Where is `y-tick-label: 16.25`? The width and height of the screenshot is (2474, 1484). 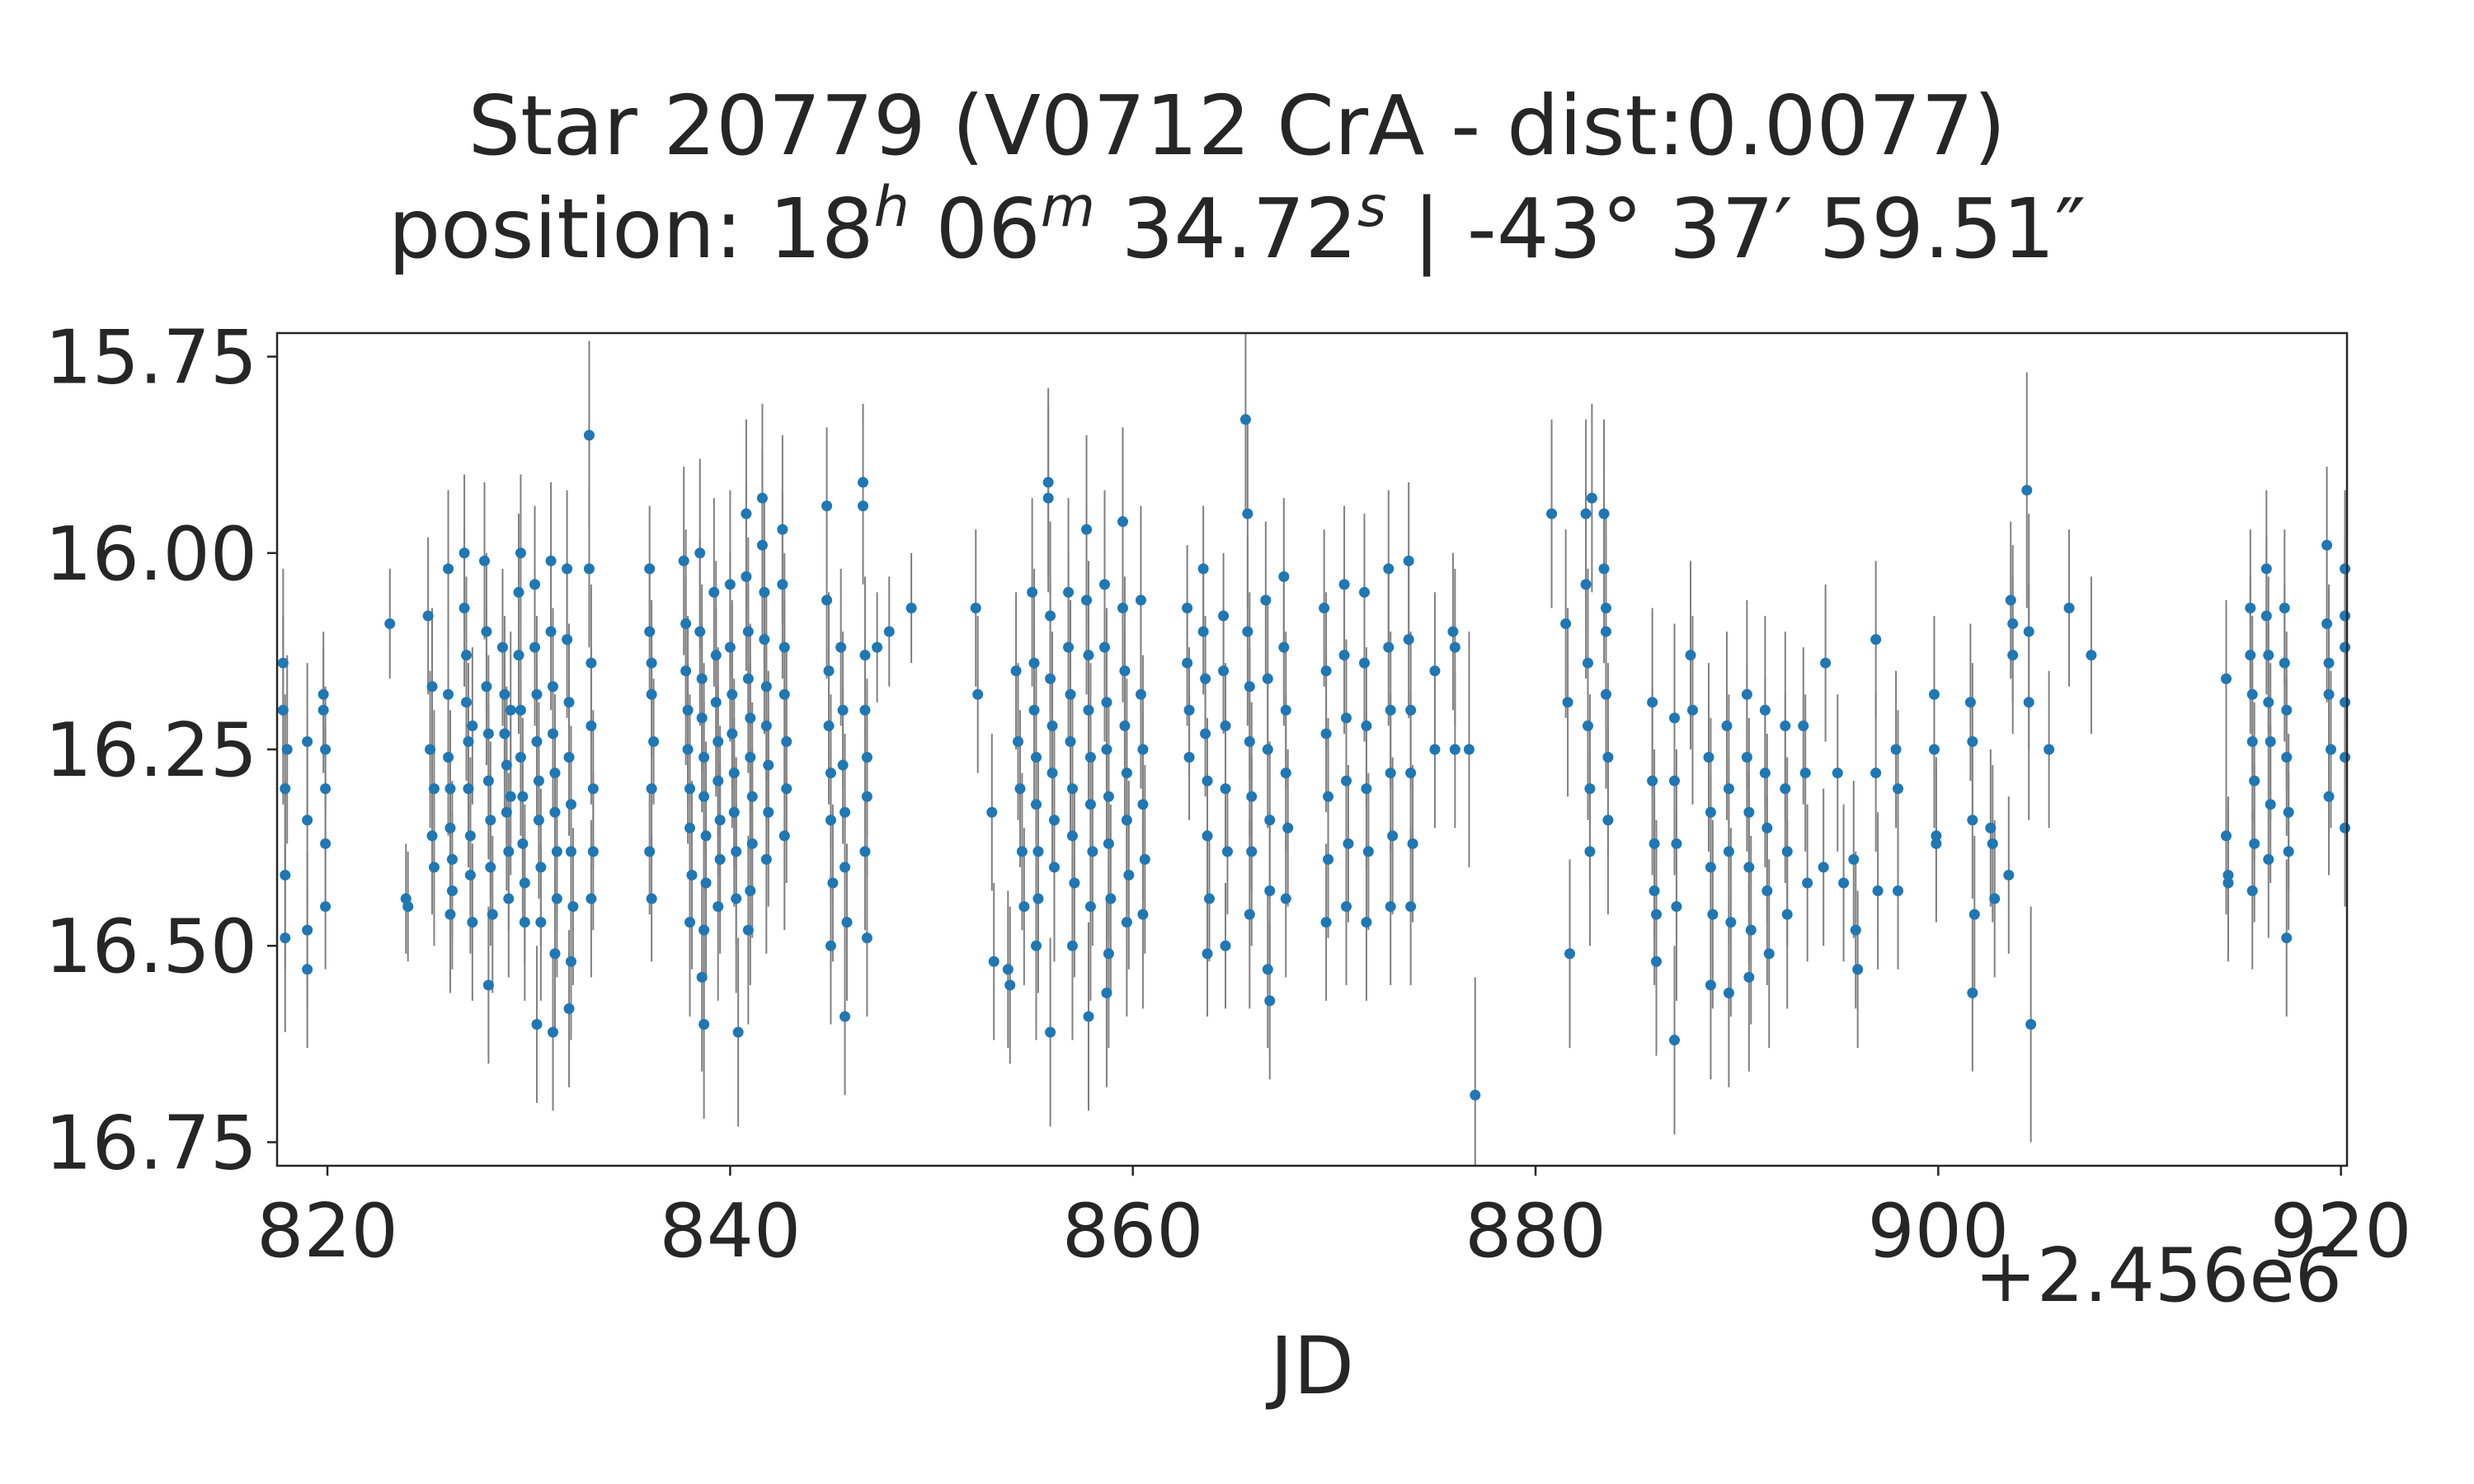
y-tick-label: 16.25 is located at coordinates (151, 750).